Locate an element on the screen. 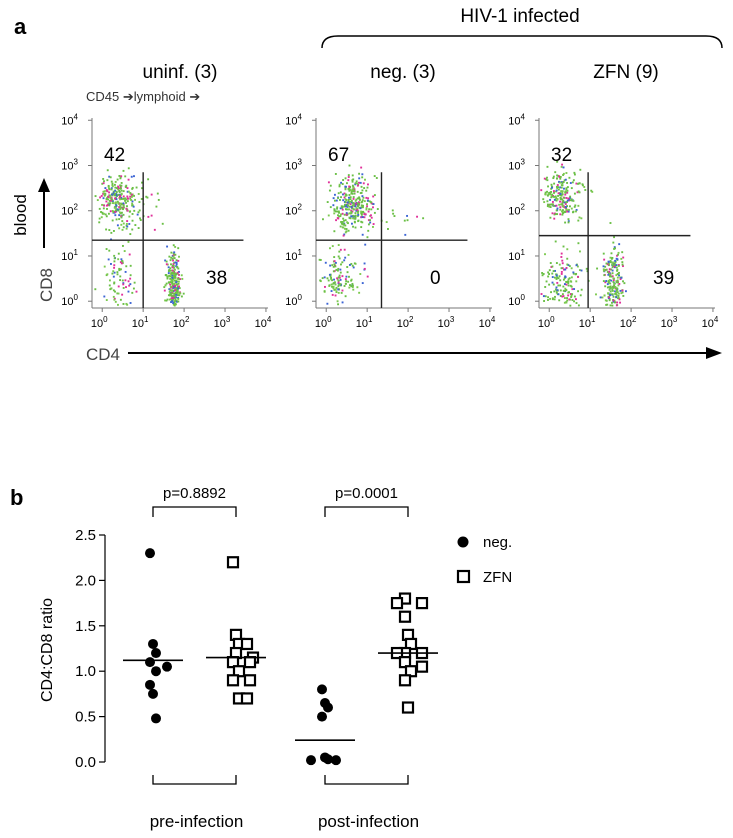 Image resolution: width=733 pixels, height=838 pixels. p-value-bracket is located at coordinates (194, 511).